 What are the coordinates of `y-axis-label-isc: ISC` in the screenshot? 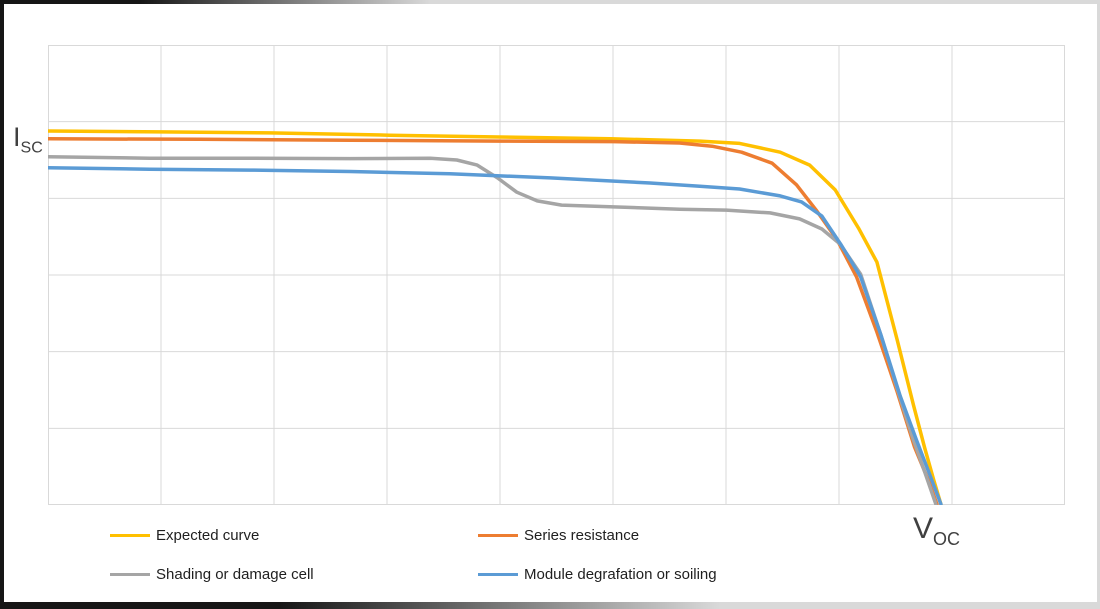 It's located at (28, 139).